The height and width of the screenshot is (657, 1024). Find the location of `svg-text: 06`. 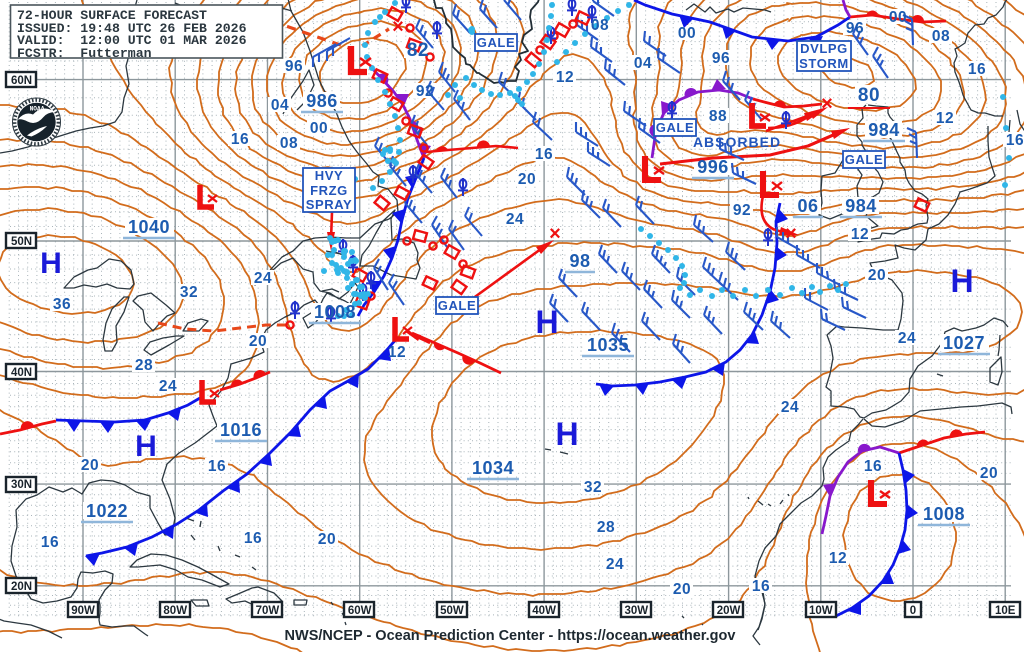

svg-text: 06 is located at coordinates (807, 206).